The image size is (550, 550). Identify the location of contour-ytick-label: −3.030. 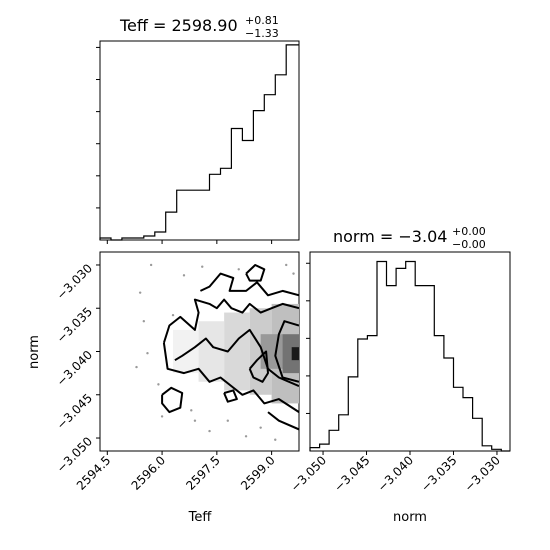
(74, 281).